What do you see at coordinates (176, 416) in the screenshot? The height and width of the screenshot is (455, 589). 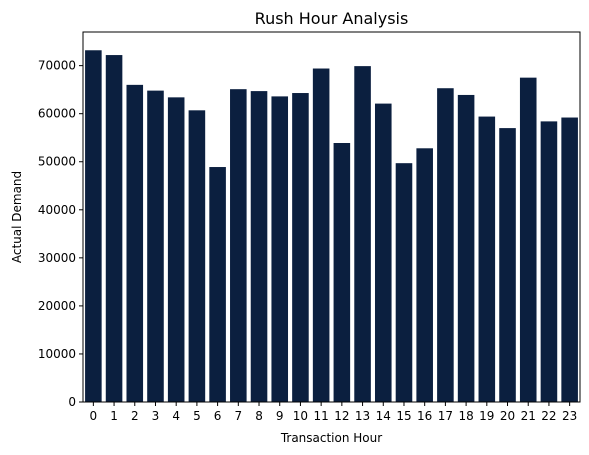 I see `x-tick-label: 4` at bounding box center [176, 416].